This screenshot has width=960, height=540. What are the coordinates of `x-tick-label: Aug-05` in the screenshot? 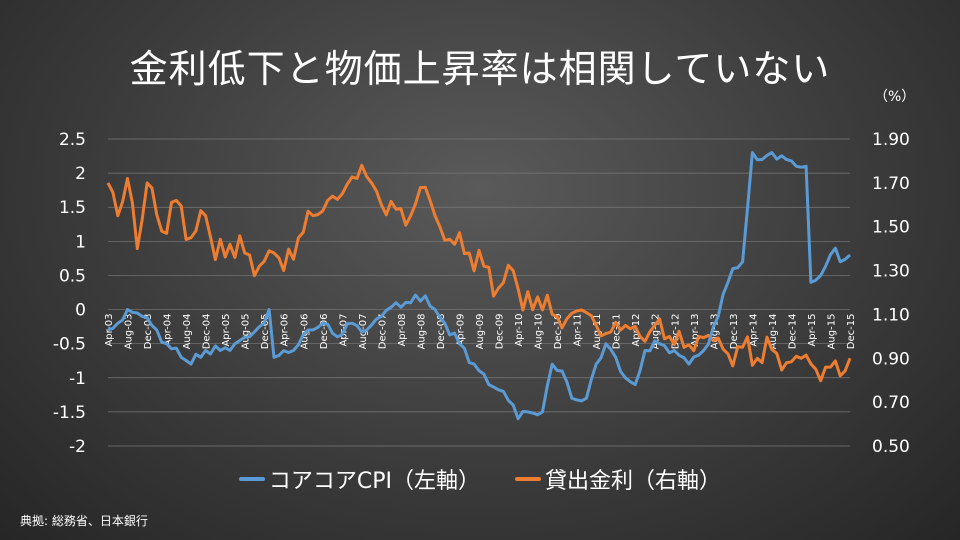 It's located at (246, 332).